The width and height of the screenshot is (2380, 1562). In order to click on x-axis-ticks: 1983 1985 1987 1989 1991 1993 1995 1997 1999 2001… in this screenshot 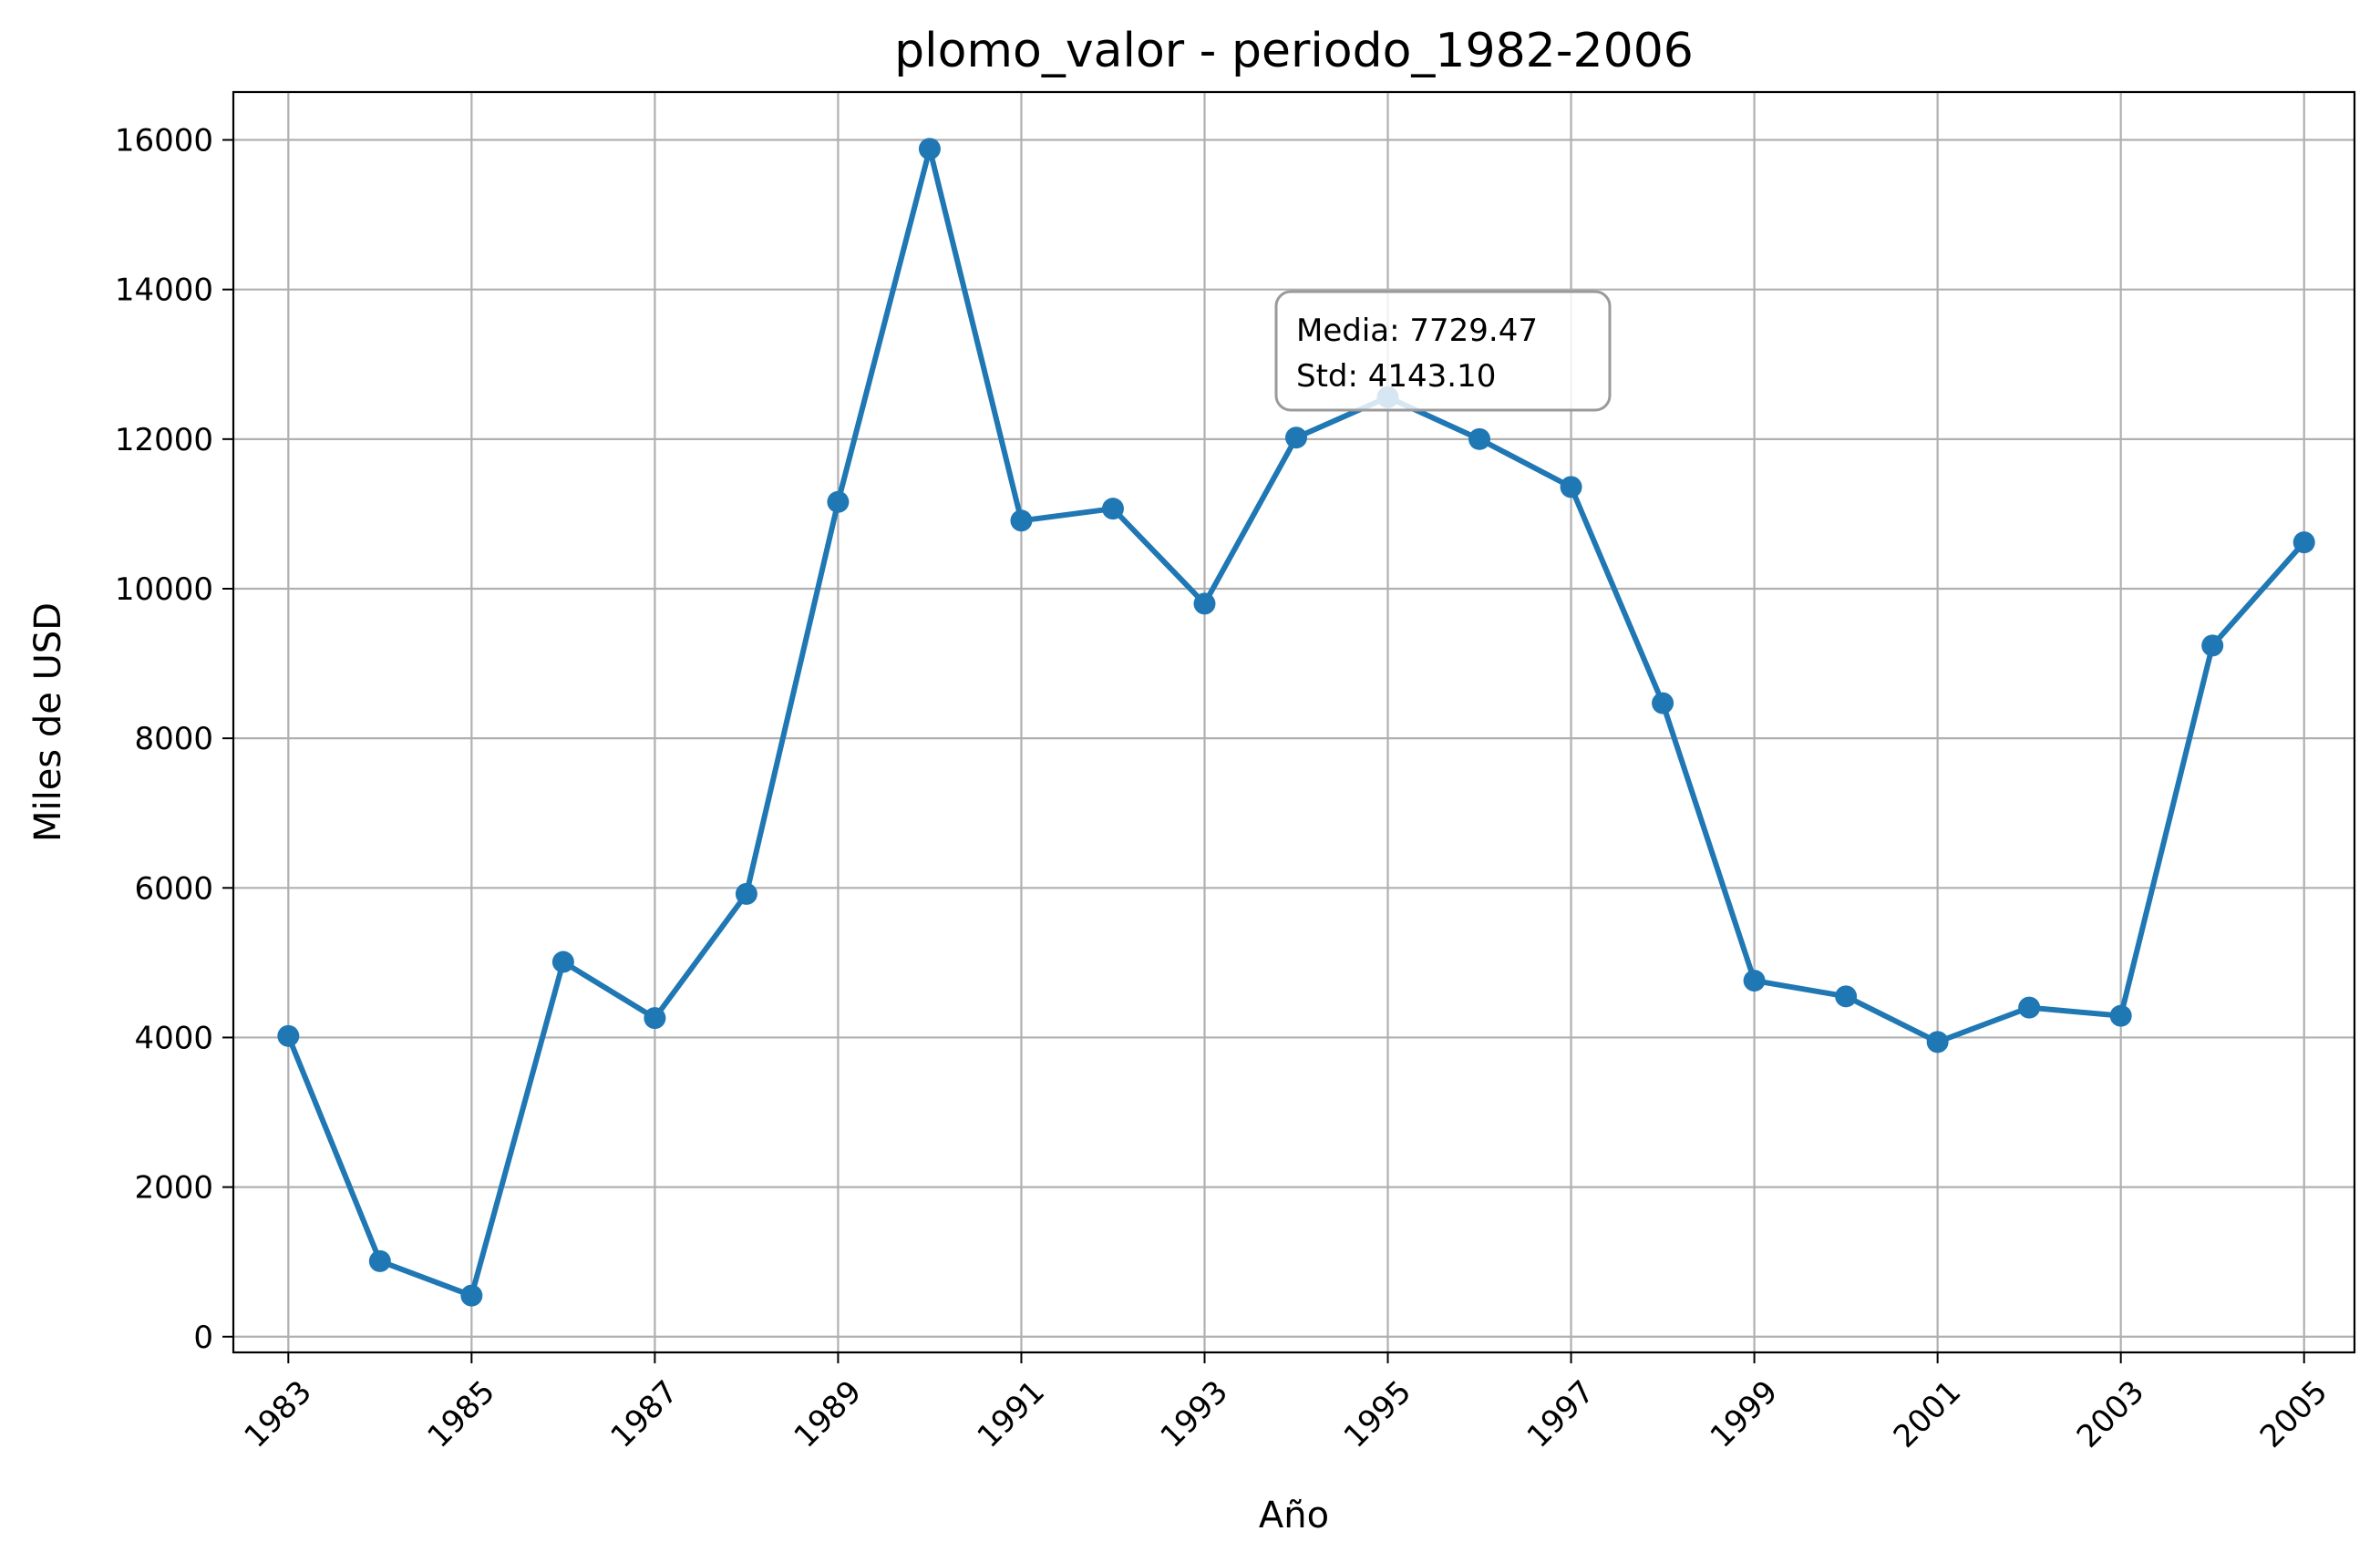, I will do `click(1286, 1403)`.